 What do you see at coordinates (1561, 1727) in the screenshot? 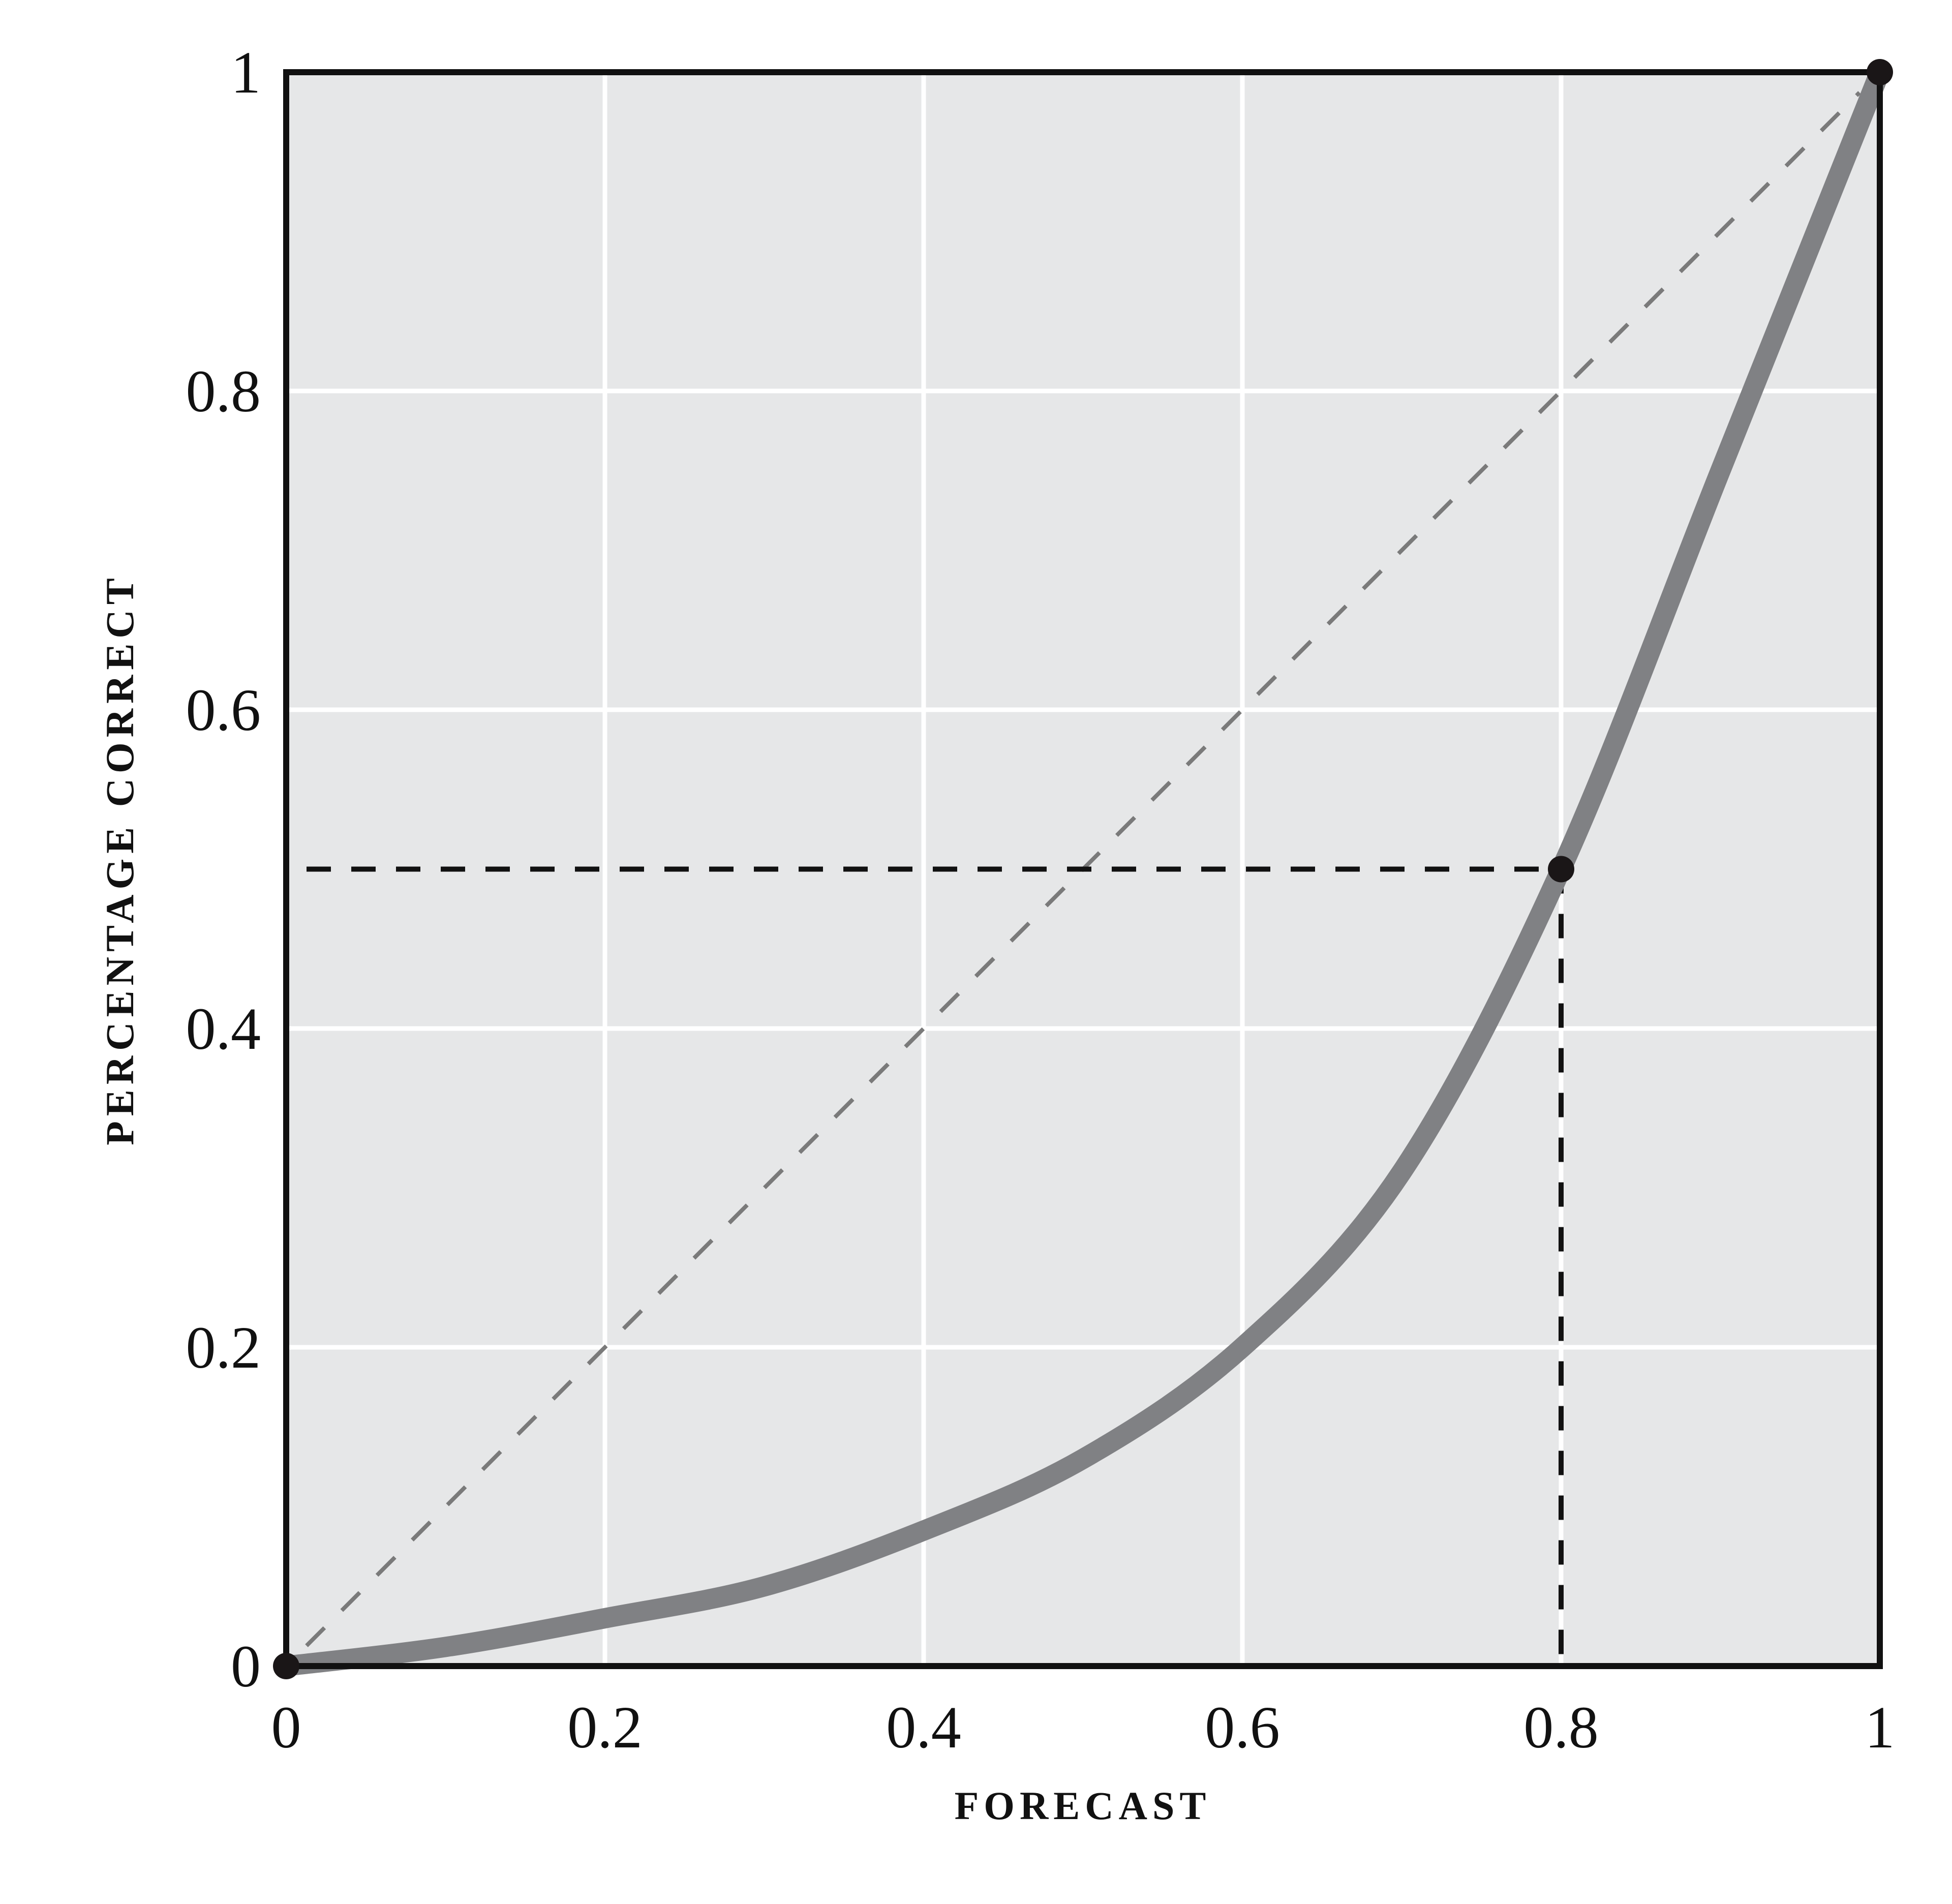
I see `x-tick-label: 0.8` at bounding box center [1561, 1727].